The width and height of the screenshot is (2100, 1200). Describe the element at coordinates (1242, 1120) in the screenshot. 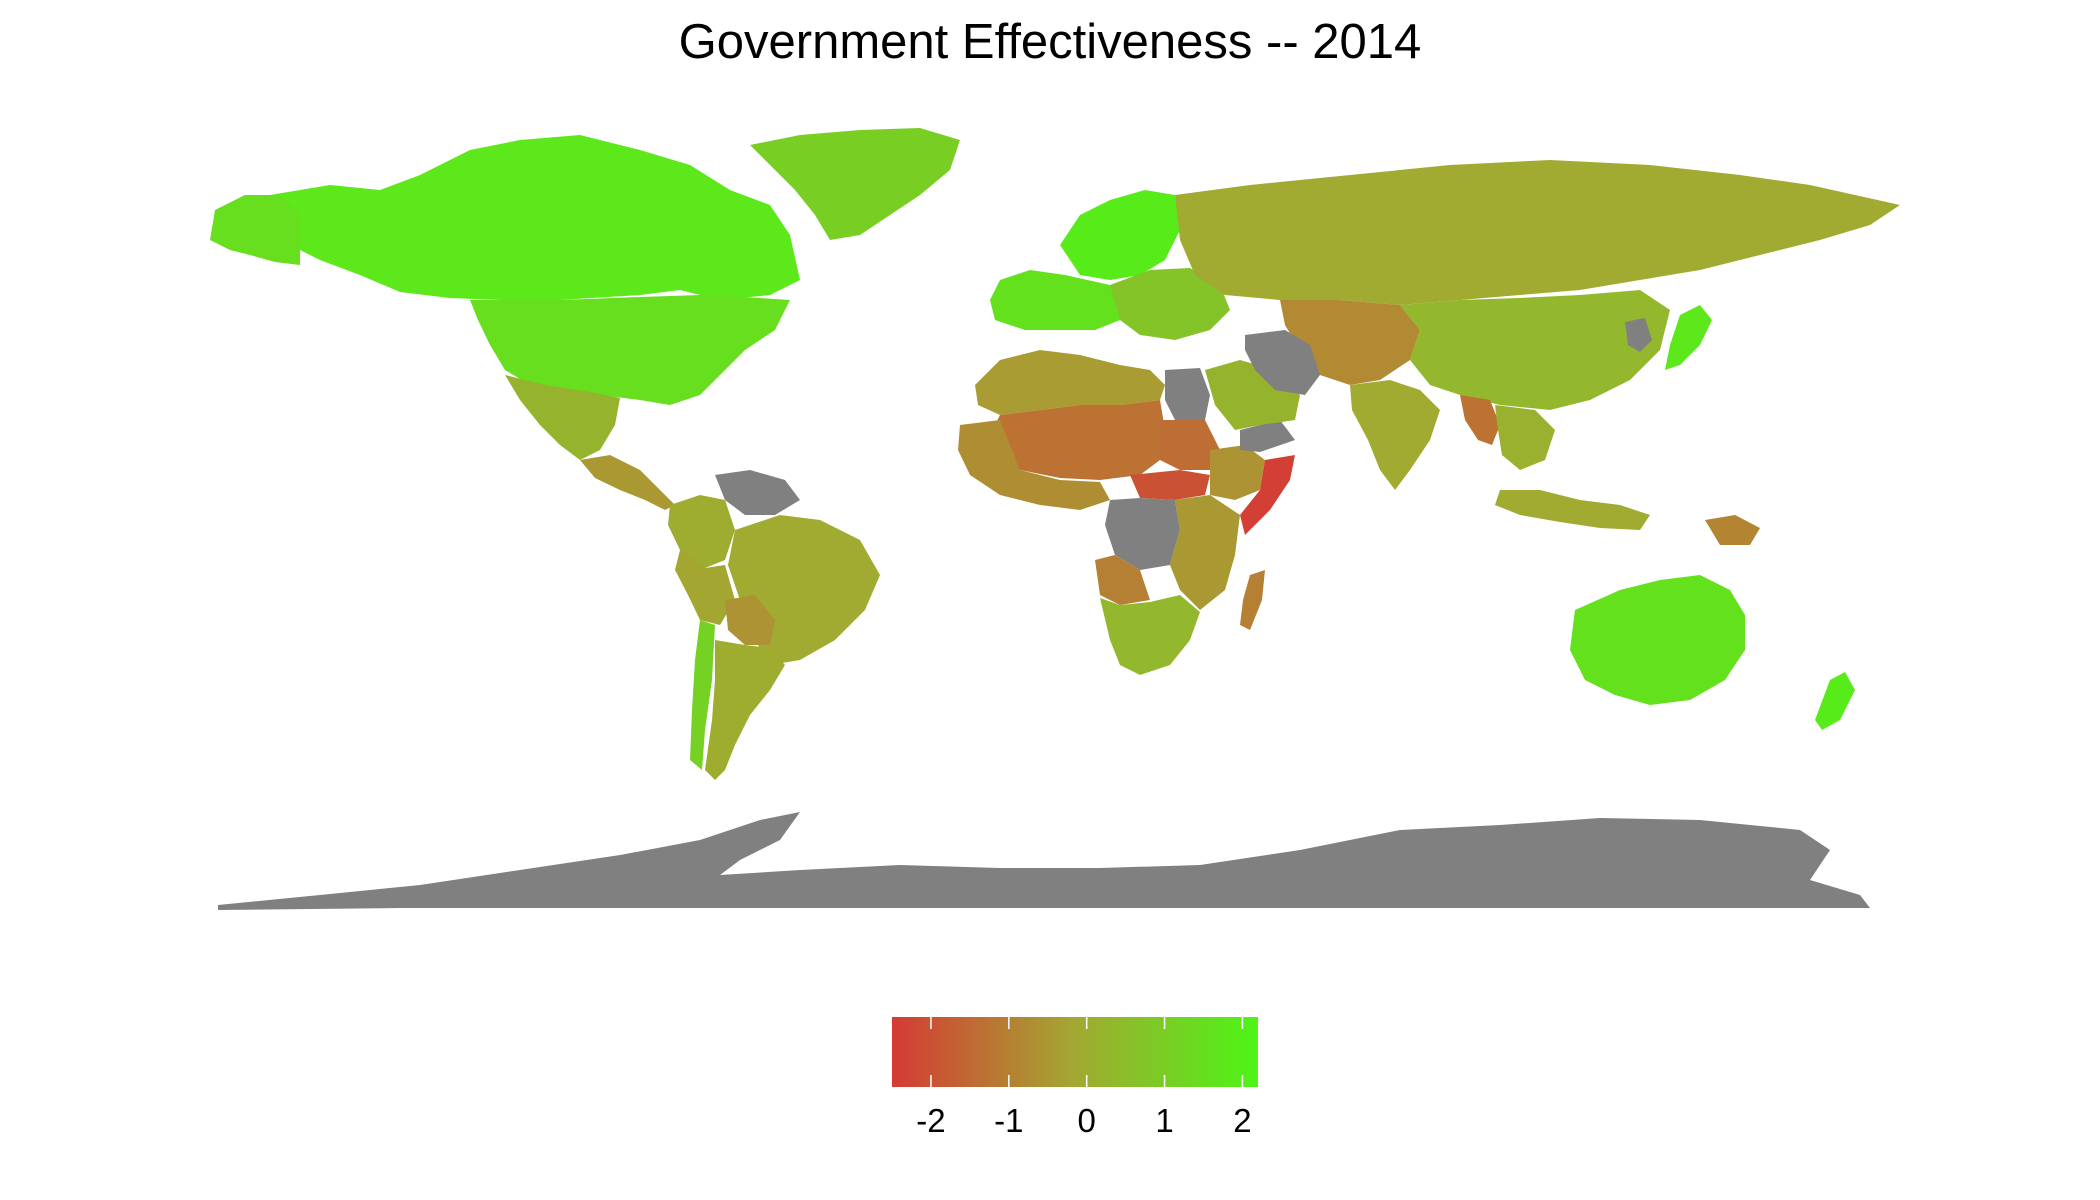

I see `colorbar-tick-label: 2` at that location.